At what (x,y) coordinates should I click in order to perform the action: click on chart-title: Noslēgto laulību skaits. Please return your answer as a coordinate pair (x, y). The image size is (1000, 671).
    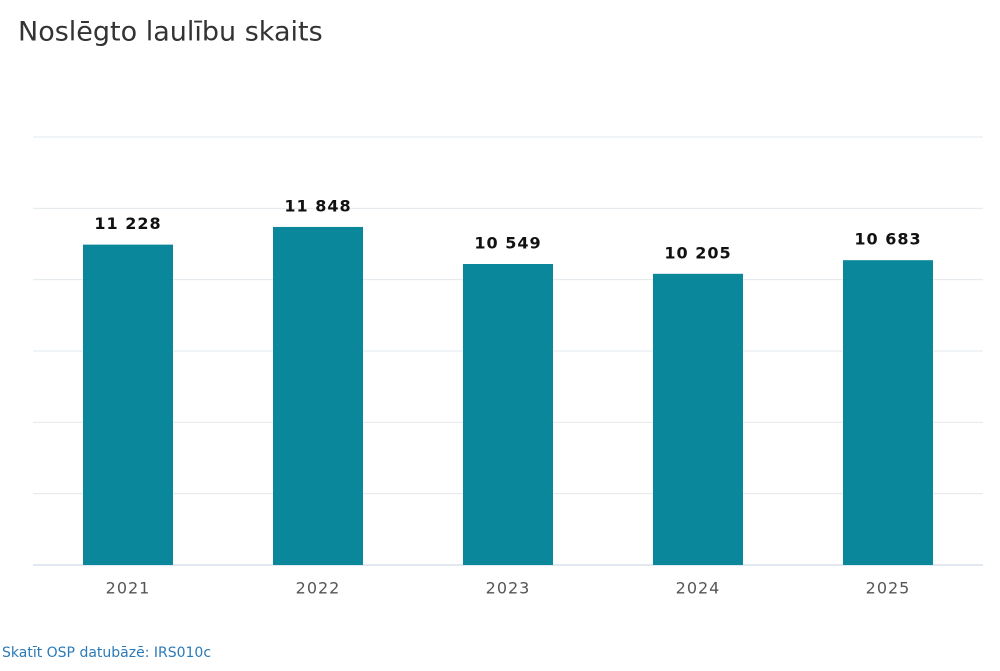
    Looking at the image, I should click on (170, 32).